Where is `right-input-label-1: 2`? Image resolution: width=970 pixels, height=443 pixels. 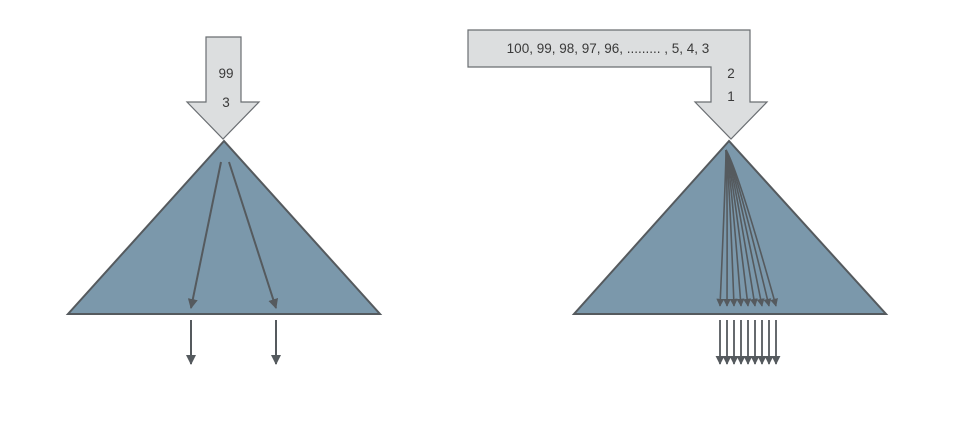
right-input-label-1: 2 is located at coordinates (731, 73).